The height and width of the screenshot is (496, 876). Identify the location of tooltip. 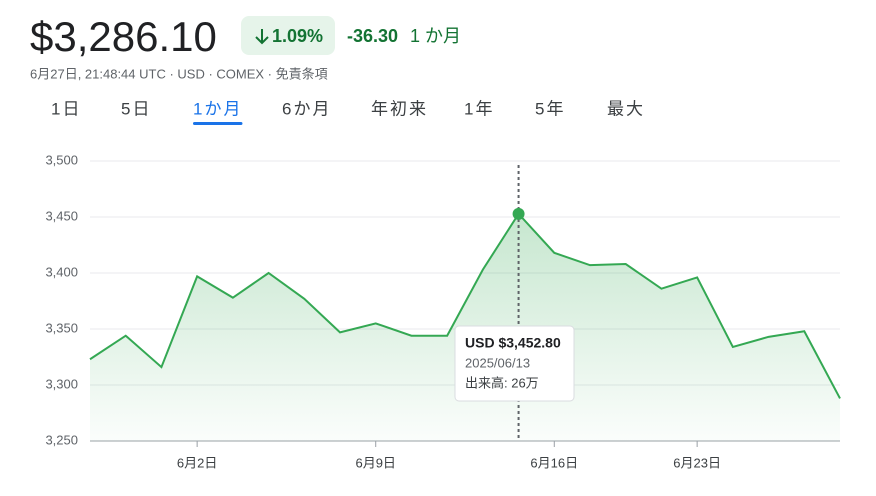
(514, 363).